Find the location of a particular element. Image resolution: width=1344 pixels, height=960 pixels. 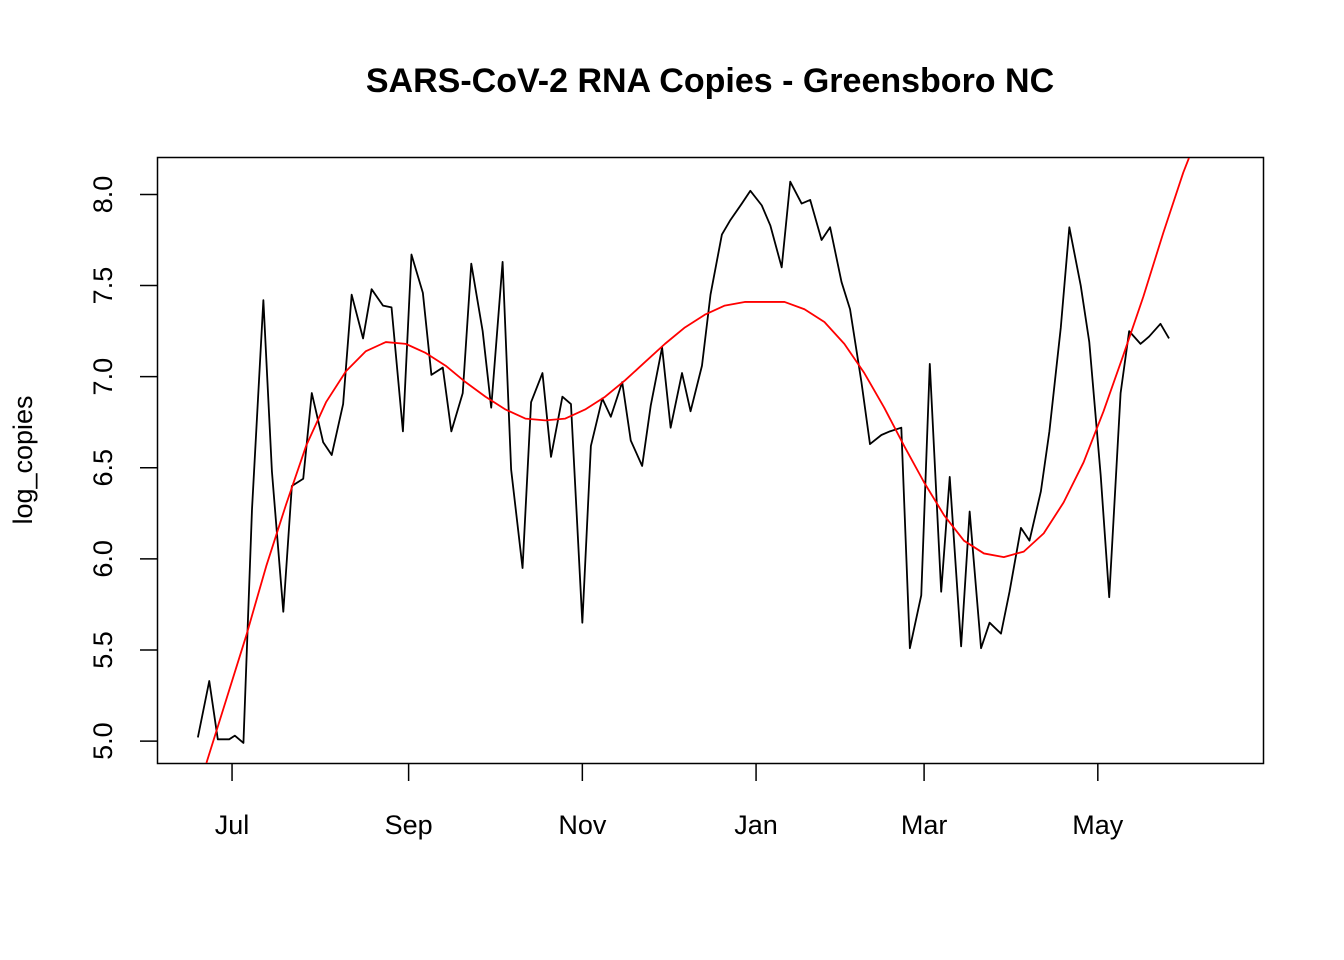

y-tick-label: 8.0 is located at coordinates (103, 195).